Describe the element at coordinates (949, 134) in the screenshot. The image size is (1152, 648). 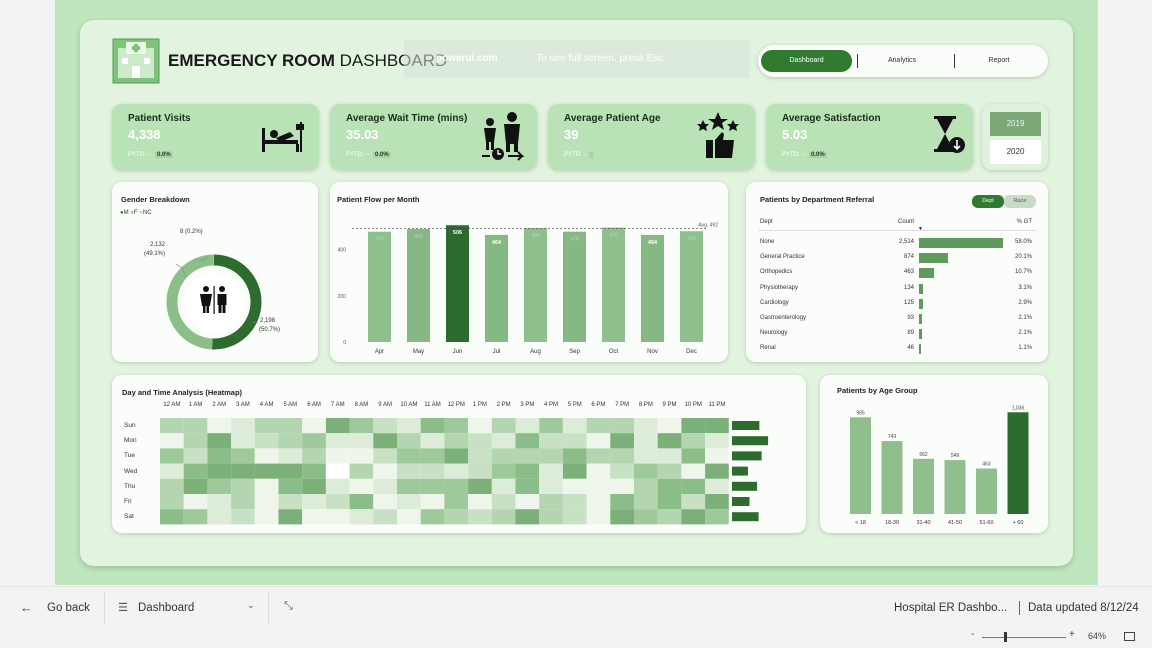
I see `hourglass-icon` at that location.